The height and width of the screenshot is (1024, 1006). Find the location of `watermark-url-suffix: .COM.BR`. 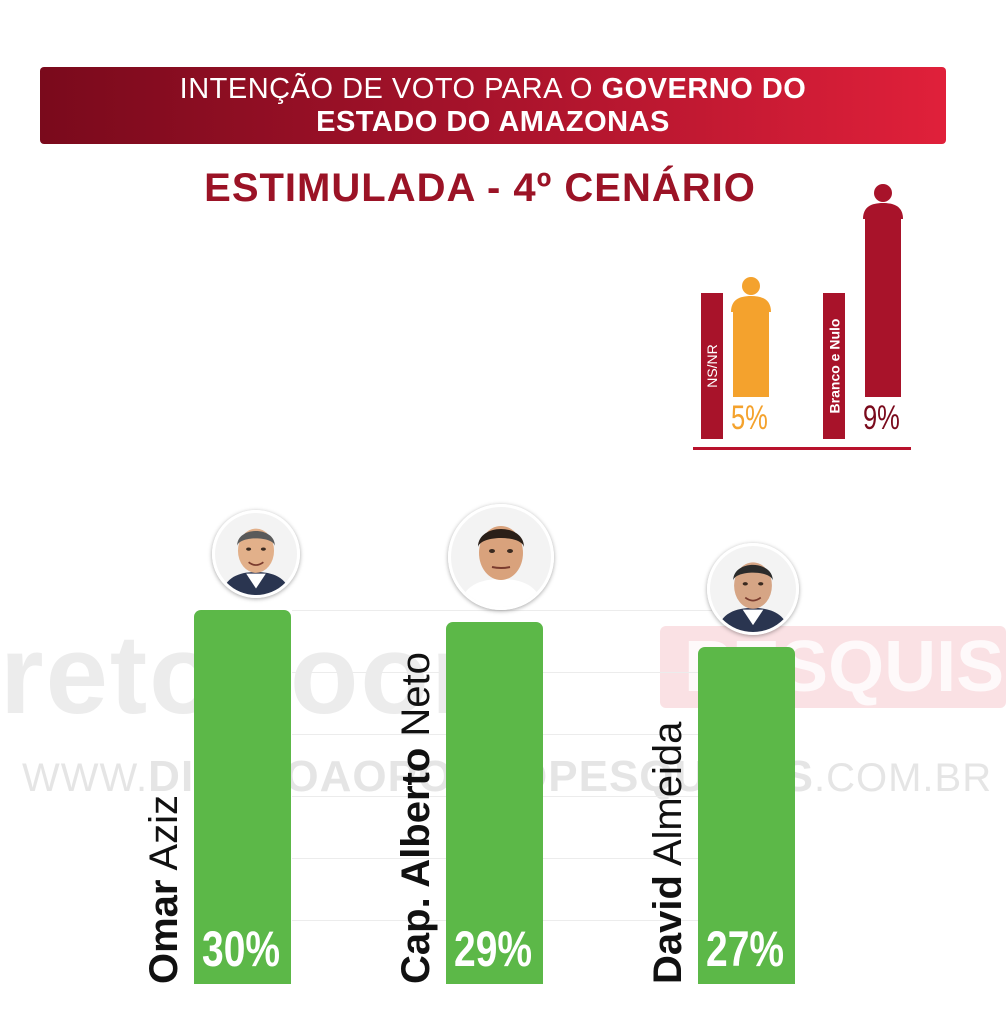

watermark-url-suffix: .COM.BR is located at coordinates (903, 778).